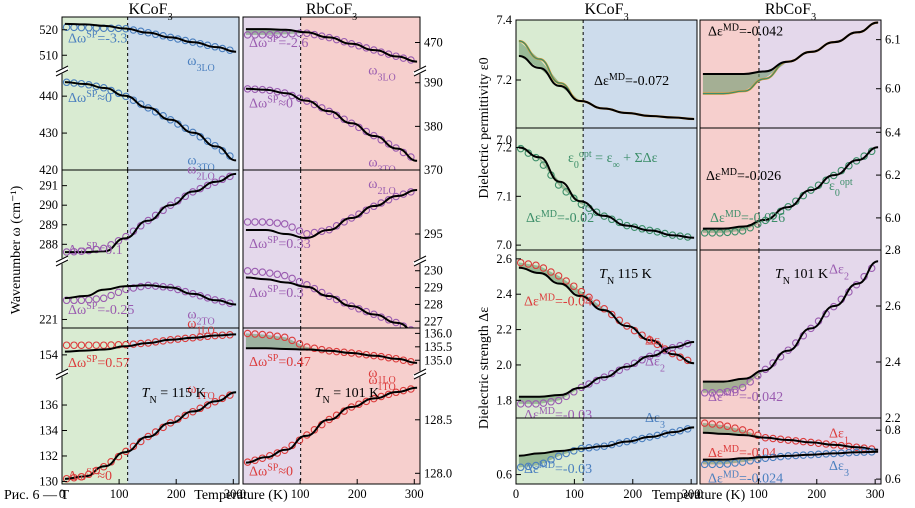 The image size is (915, 508). Describe the element at coordinates (48, 456) in the screenshot. I see `panel-k-lo1-seg1-ytick-label: 132` at that location.